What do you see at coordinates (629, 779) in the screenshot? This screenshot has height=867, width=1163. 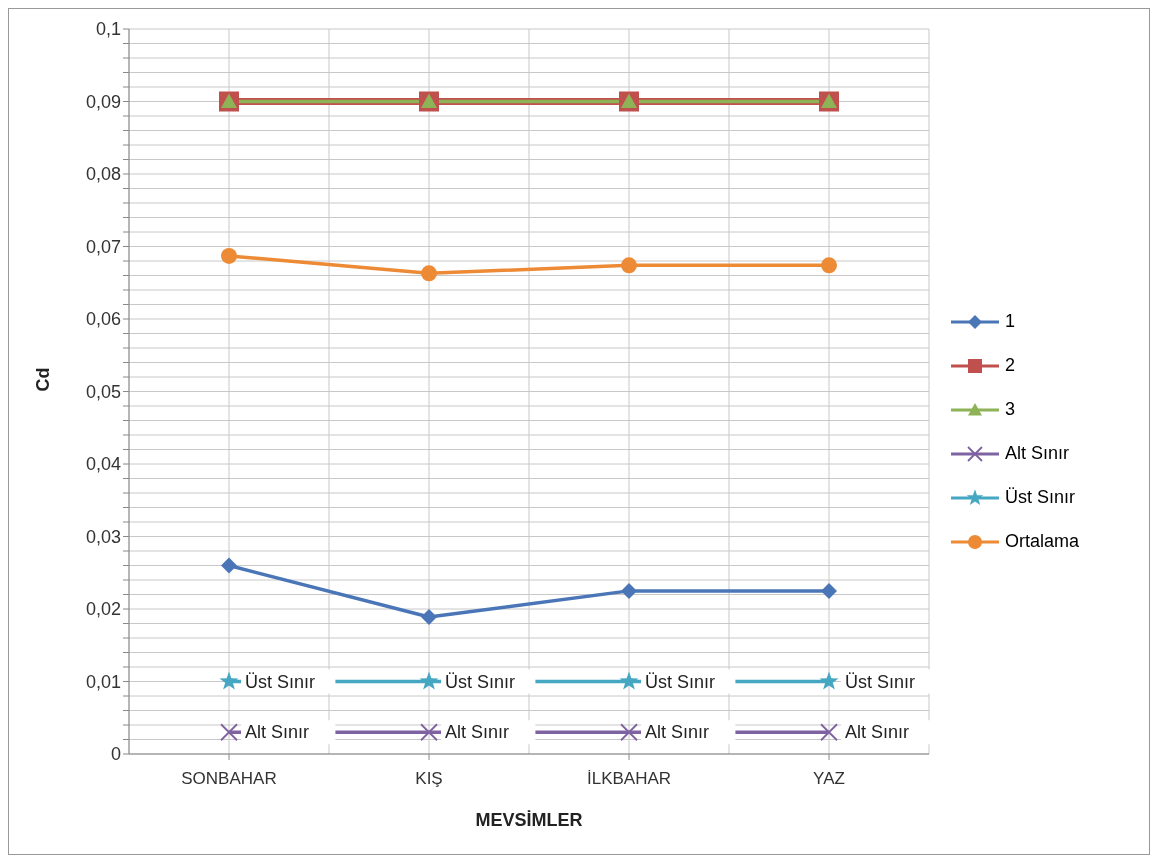 I see `x-tick-label: İLKBAHAR` at bounding box center [629, 779].